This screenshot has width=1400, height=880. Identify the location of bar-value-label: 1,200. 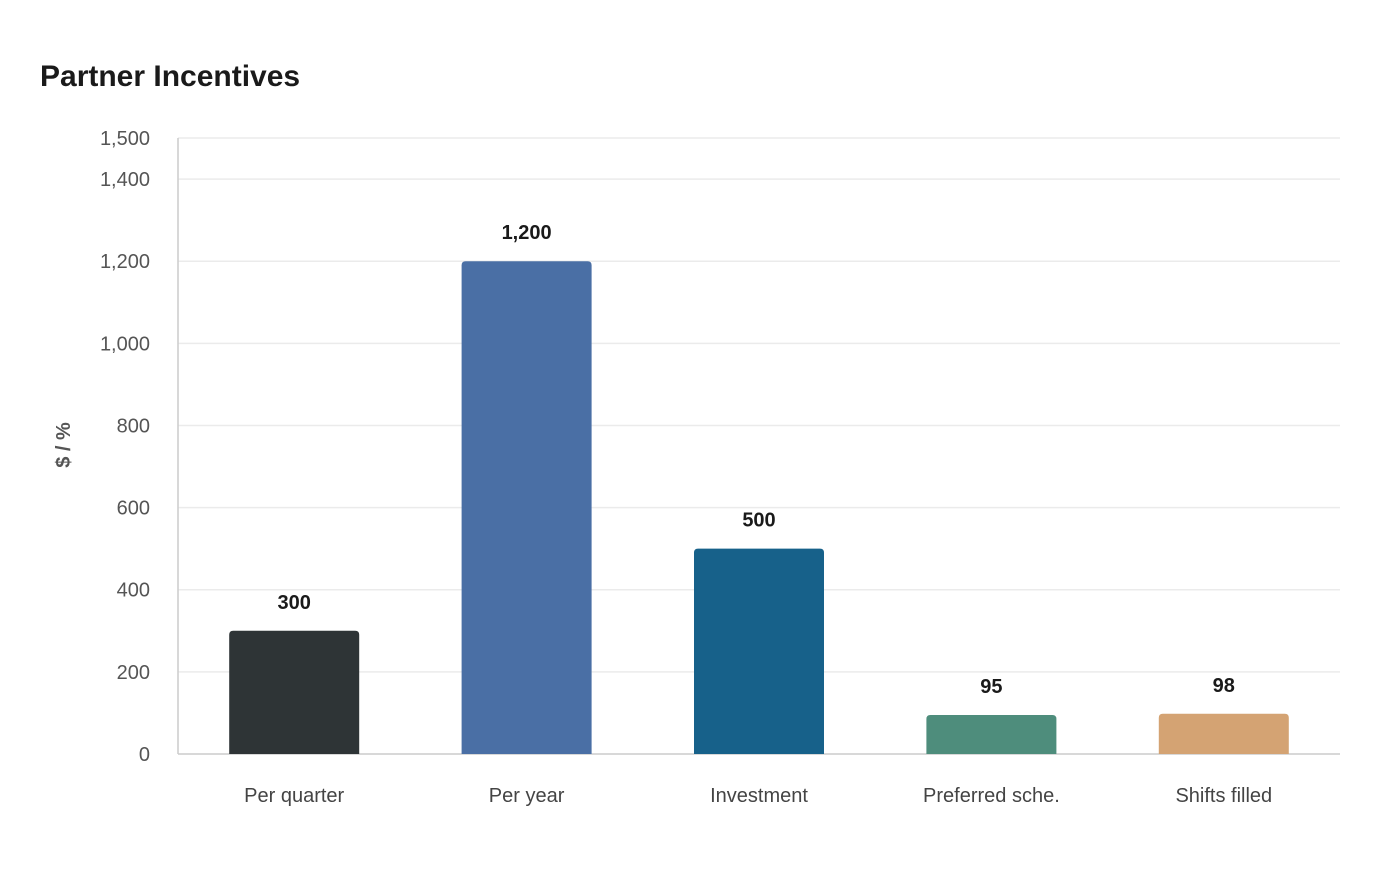
(527, 233).